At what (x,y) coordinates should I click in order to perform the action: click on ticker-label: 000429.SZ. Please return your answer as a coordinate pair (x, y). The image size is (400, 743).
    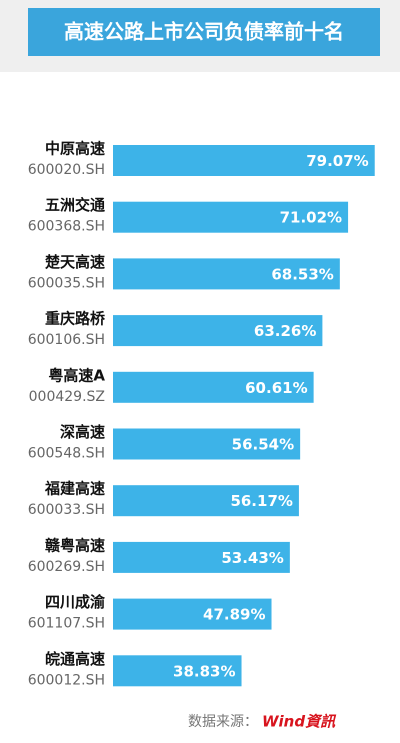
    Looking at the image, I should click on (67, 397).